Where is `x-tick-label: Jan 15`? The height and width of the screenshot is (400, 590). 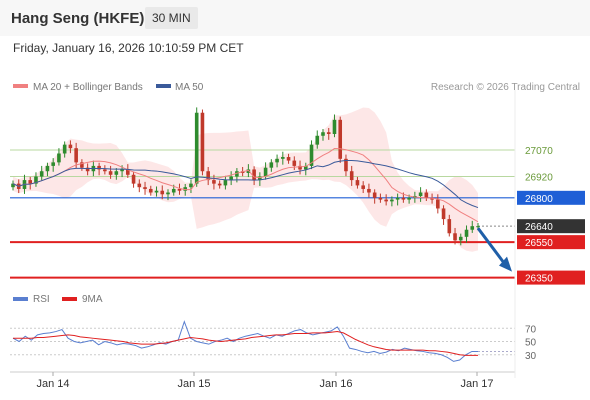
x-tick-label: Jan 15 is located at coordinates (193, 384).